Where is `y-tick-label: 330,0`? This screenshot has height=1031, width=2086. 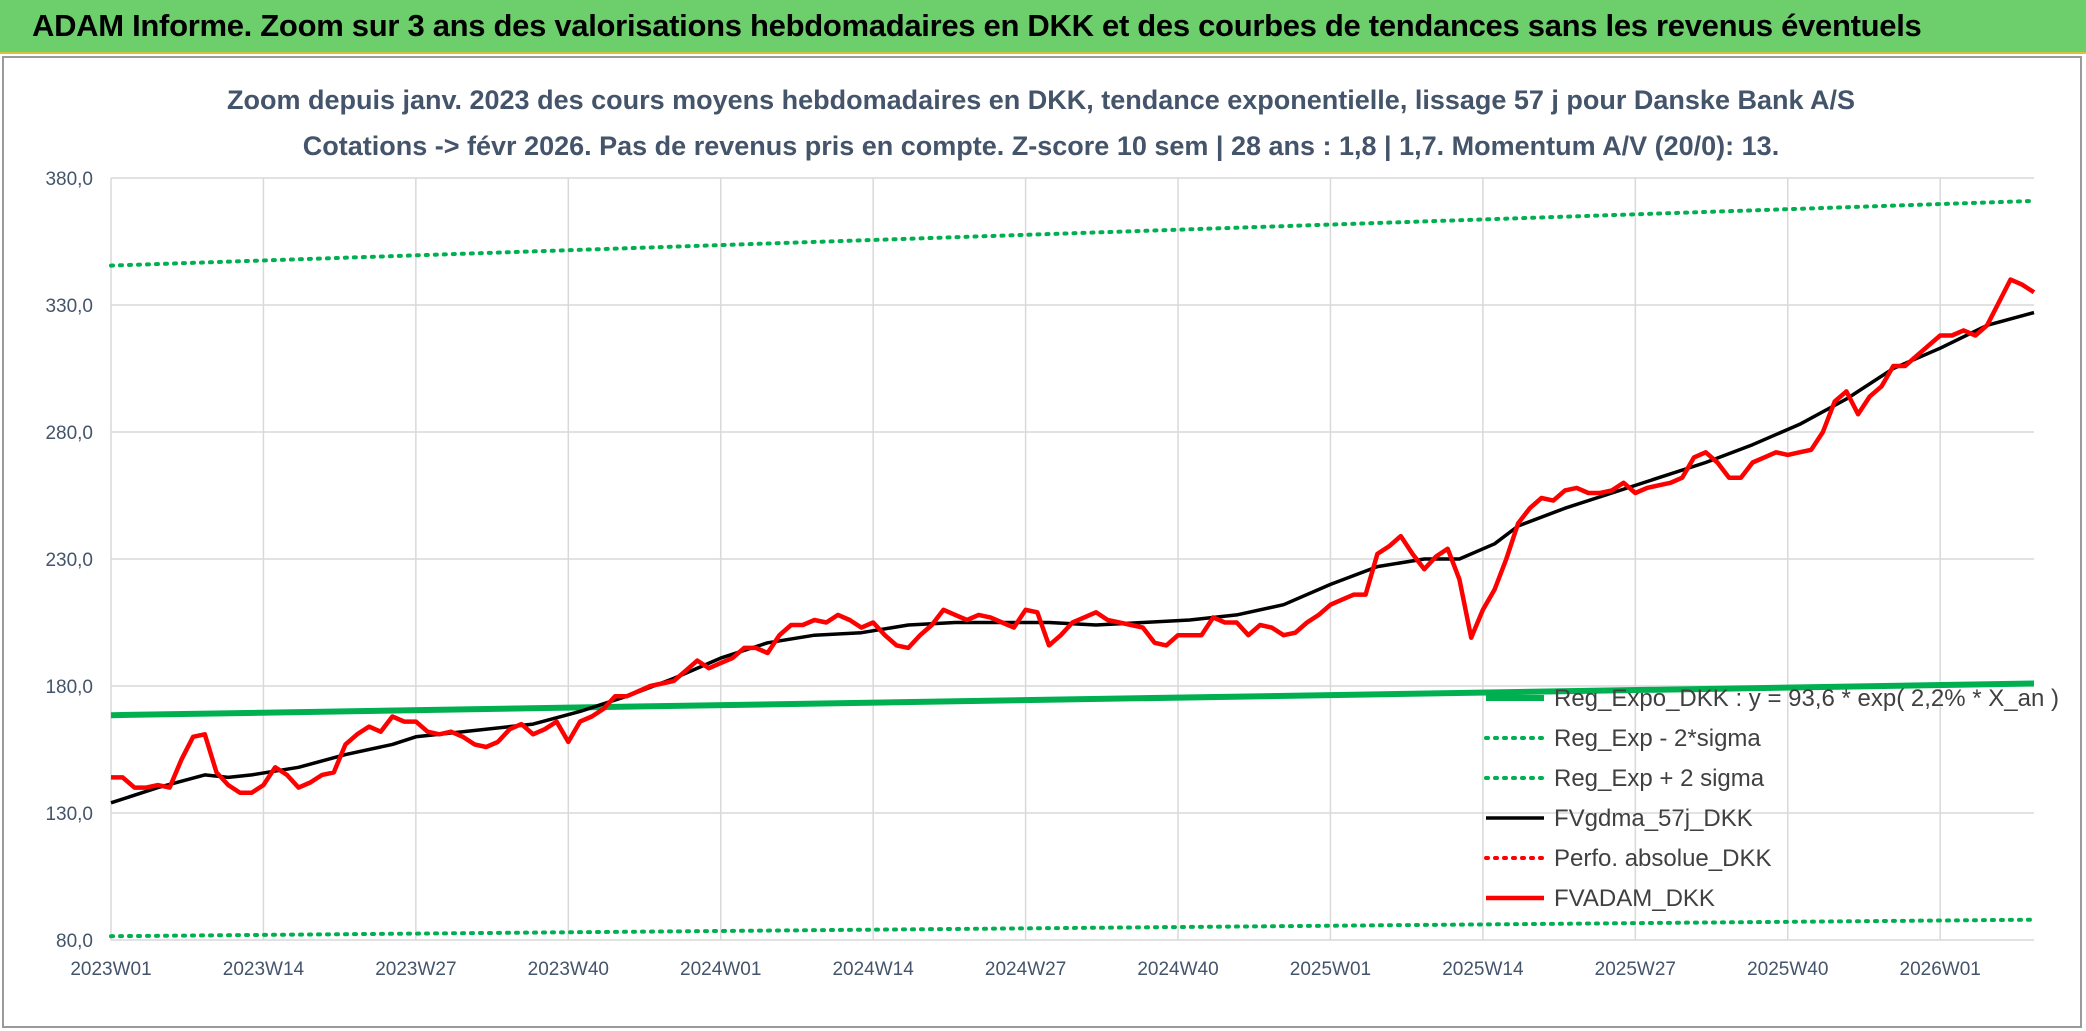
y-tick-label: 330,0 is located at coordinates (69, 306).